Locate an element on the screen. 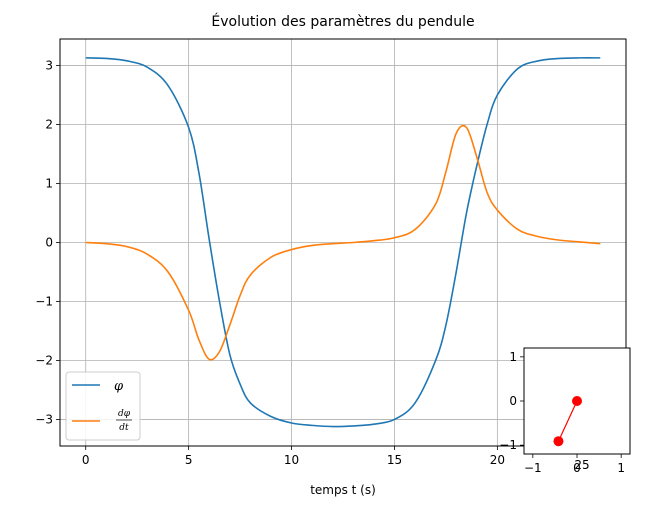 Image resolution: width=654 pixels, height=507 pixels. inset-x-tick-label: 1 is located at coordinates (621, 468).